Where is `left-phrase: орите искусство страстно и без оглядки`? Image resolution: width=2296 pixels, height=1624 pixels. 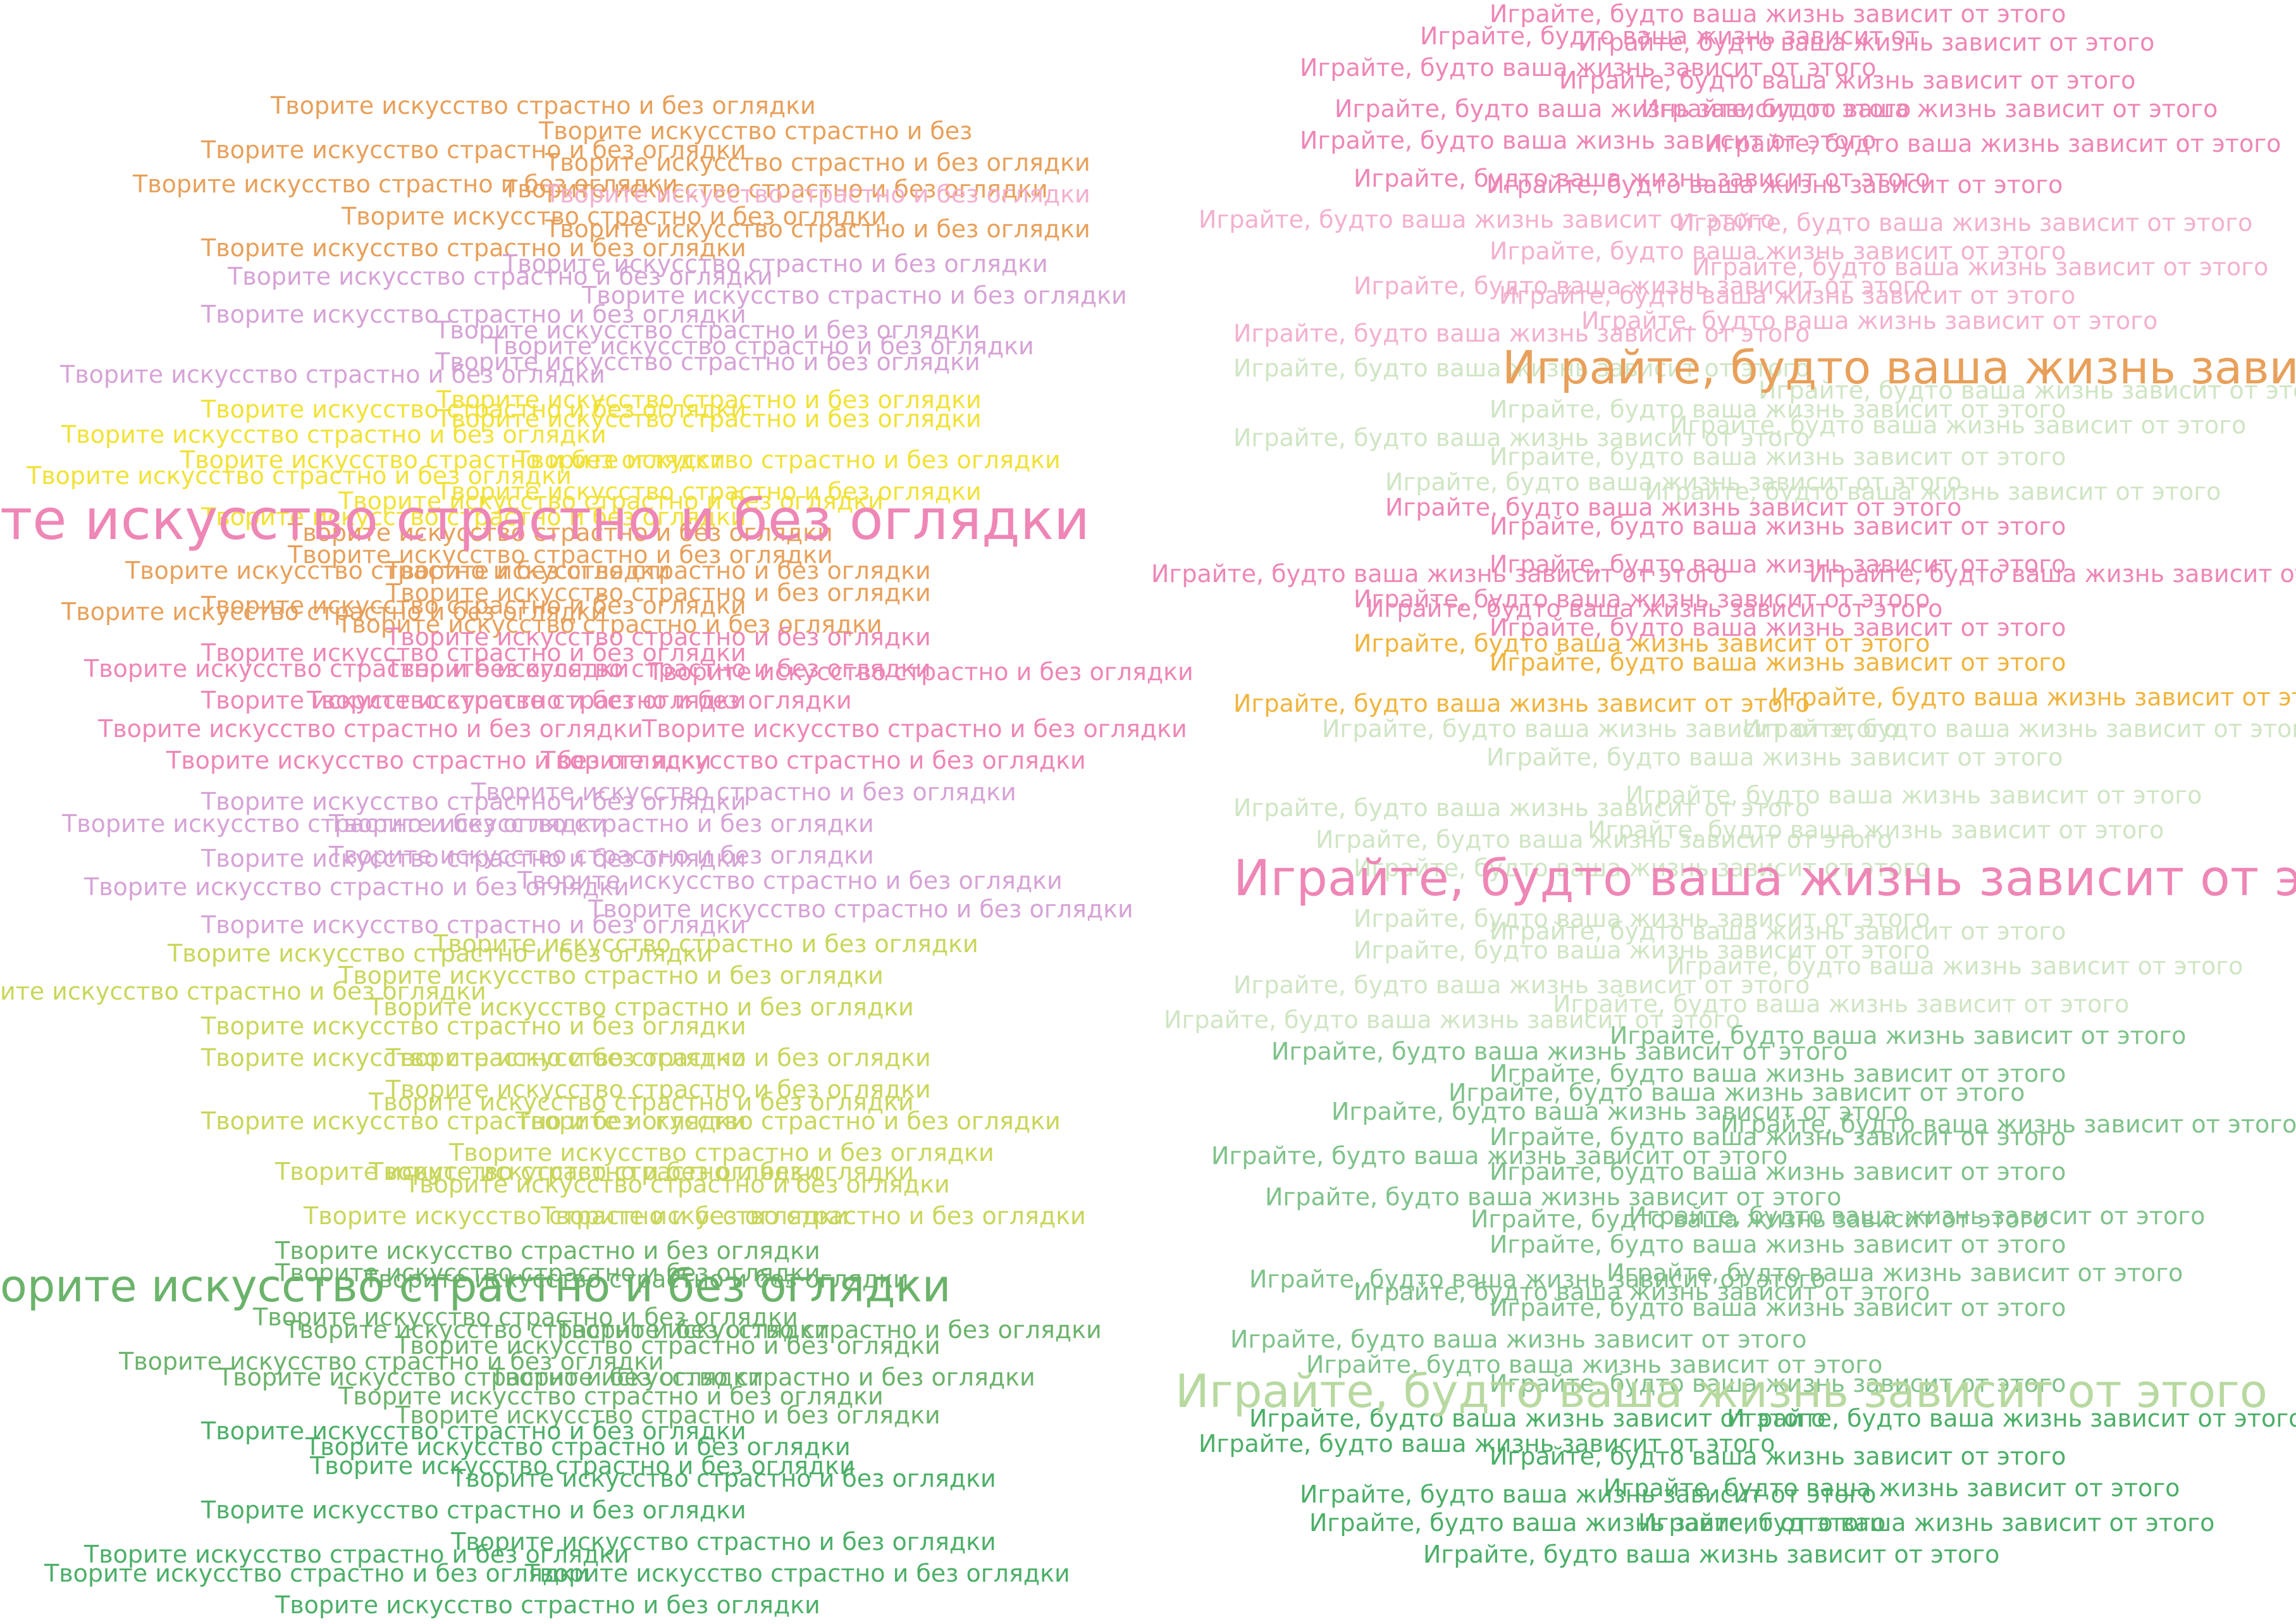
left-phrase: орите искусство страстно и без оглядки is located at coordinates (475, 1286).